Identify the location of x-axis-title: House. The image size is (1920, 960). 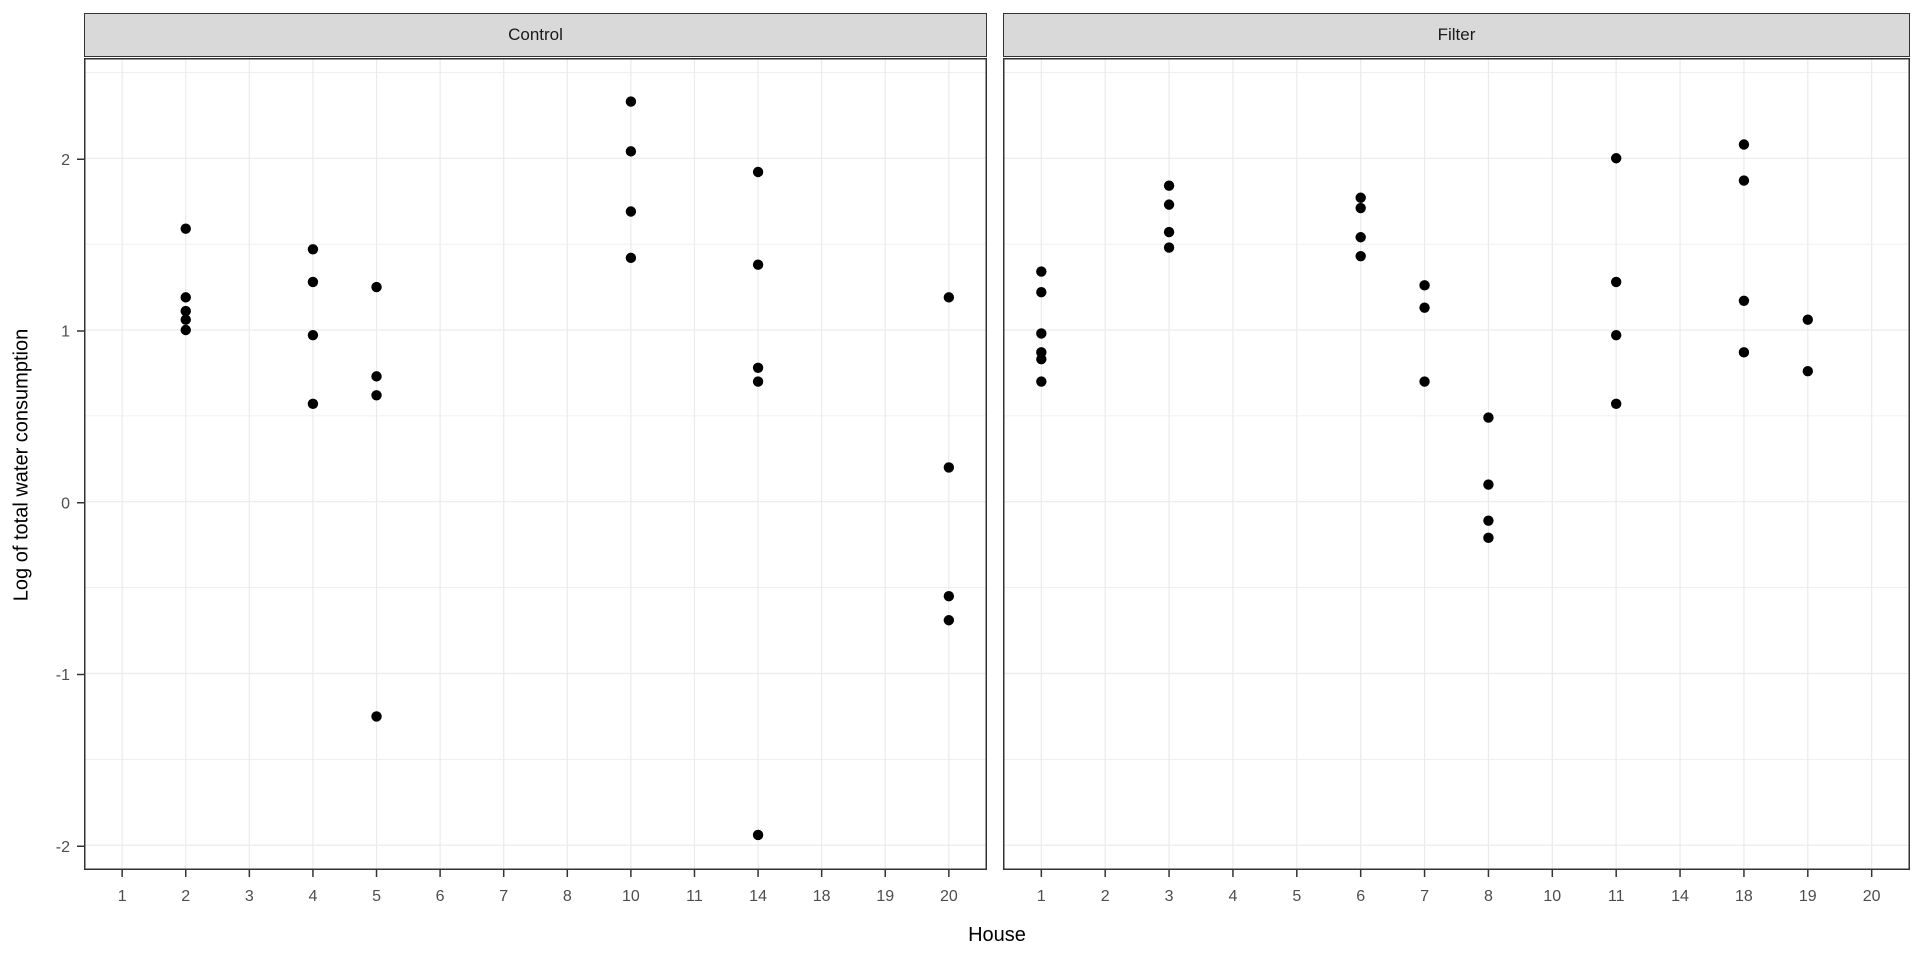
(997, 935).